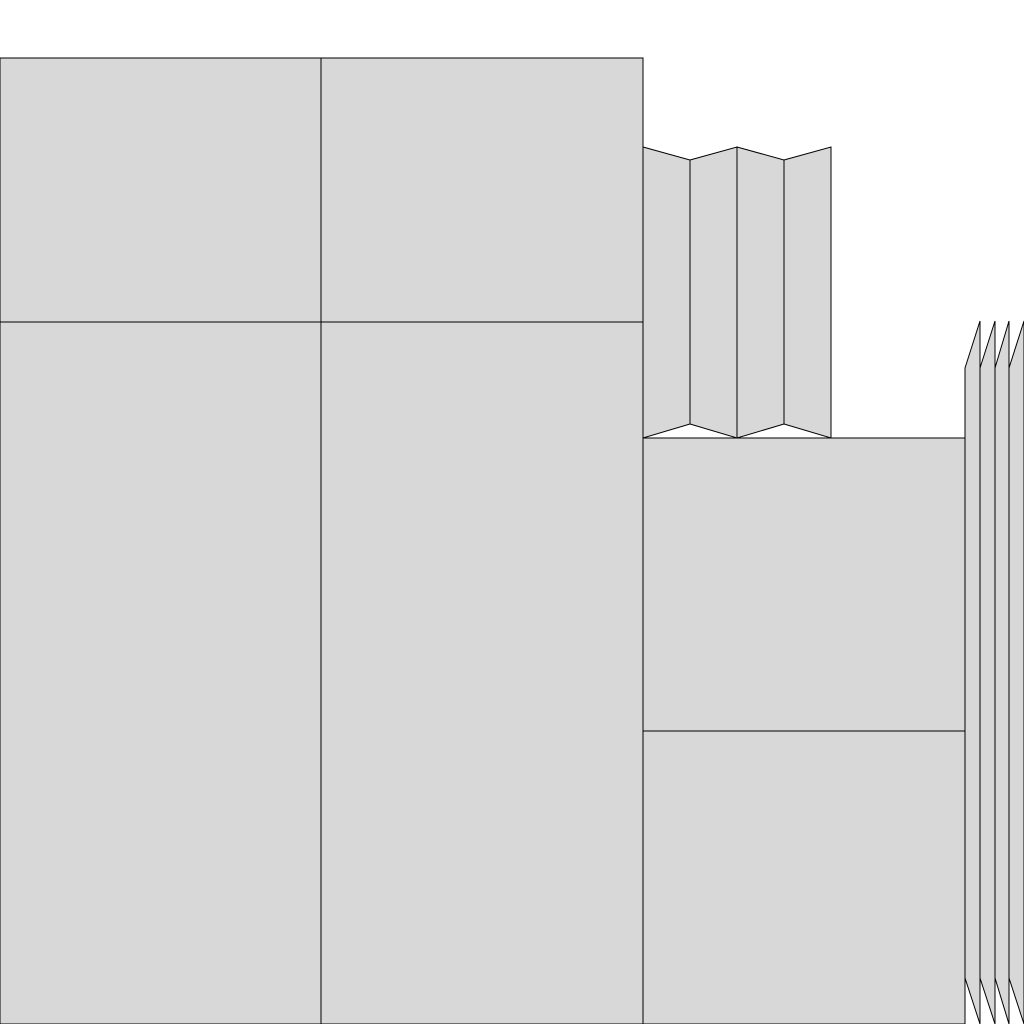 The image size is (1024, 1024). Describe the element at coordinates (804, 584) in the screenshot. I see `panel-right-upper` at that location.